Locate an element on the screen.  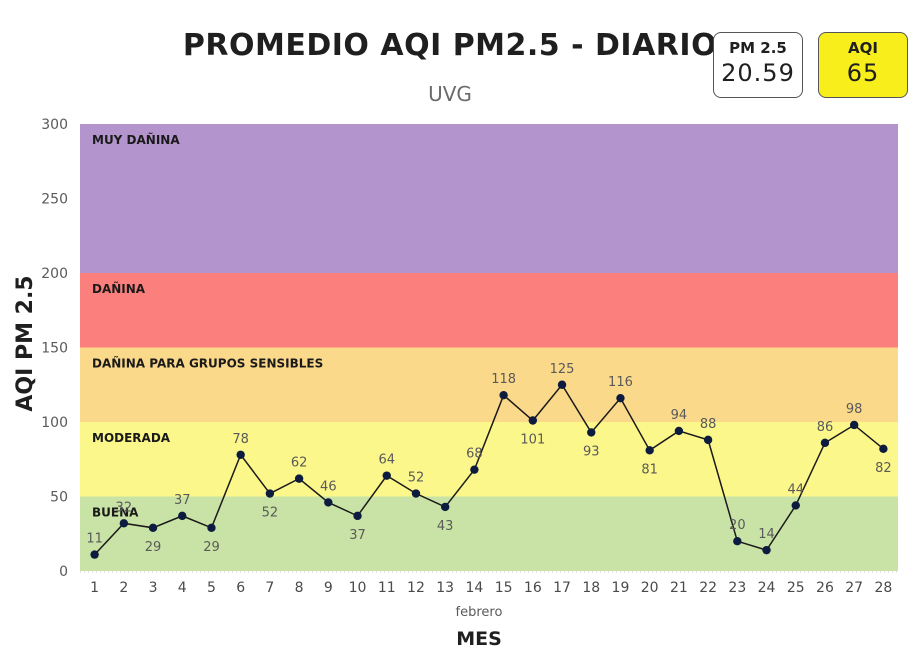
data-label-23: 14 is located at coordinates (766, 534).